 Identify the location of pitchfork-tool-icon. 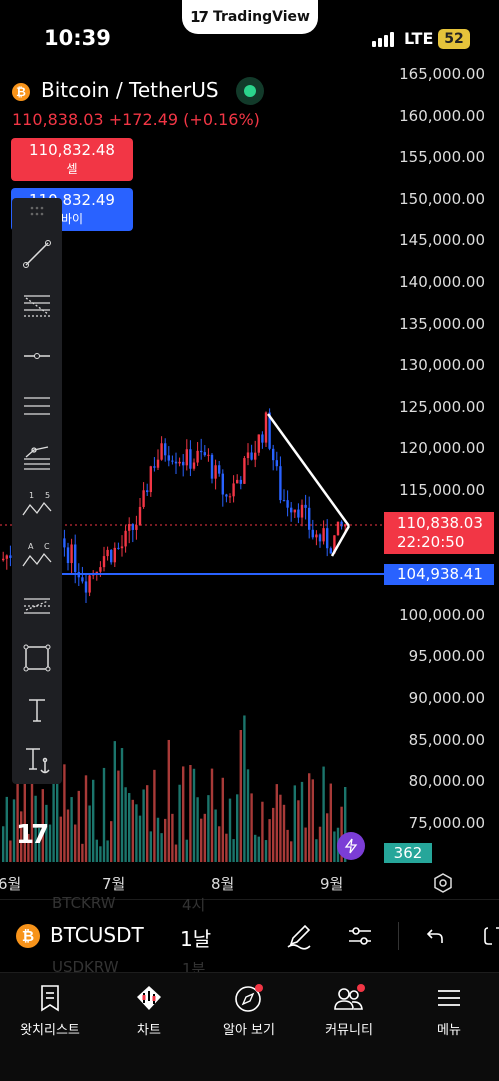
(37, 456).